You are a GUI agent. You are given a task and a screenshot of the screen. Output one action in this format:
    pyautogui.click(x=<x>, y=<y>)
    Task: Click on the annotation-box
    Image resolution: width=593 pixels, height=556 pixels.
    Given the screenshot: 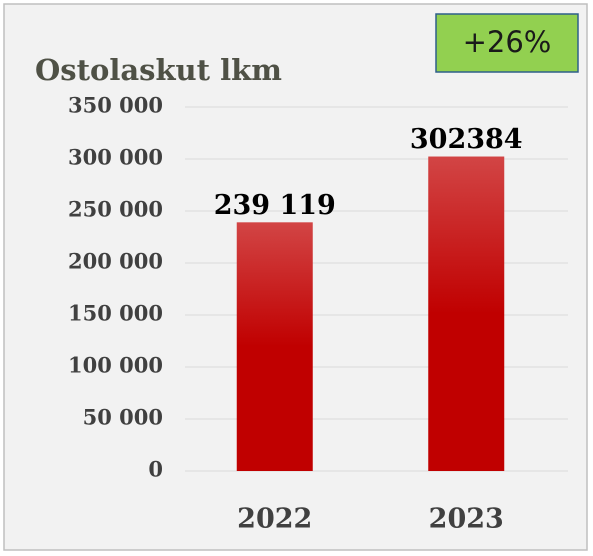 What is the action you would take?
    pyautogui.click(x=507, y=43)
    